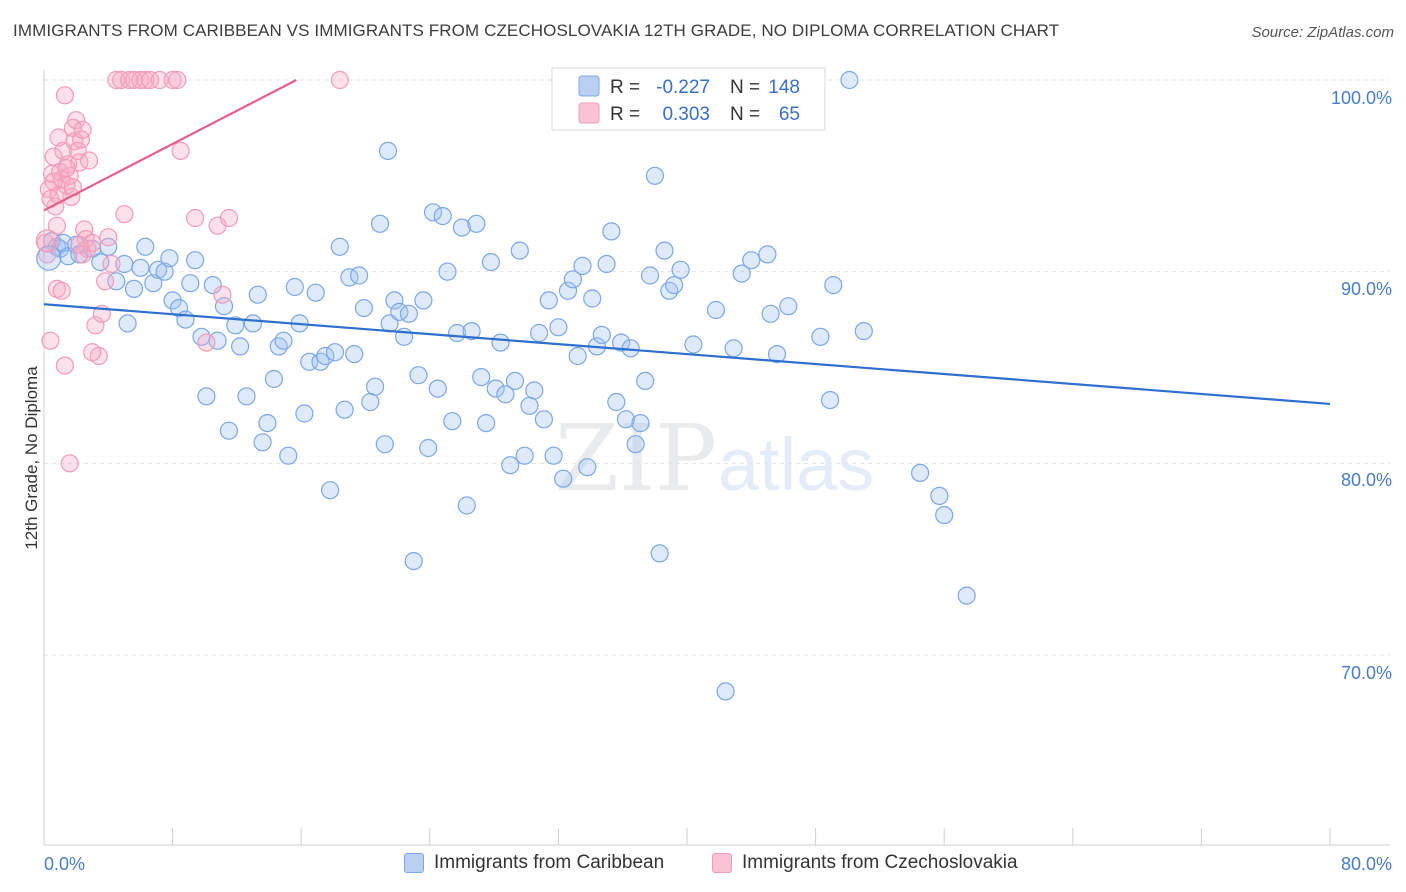 This screenshot has width=1406, height=892. What do you see at coordinates (625, 87) in the screenshot?
I see `legend-r-label-1: R =` at bounding box center [625, 87].